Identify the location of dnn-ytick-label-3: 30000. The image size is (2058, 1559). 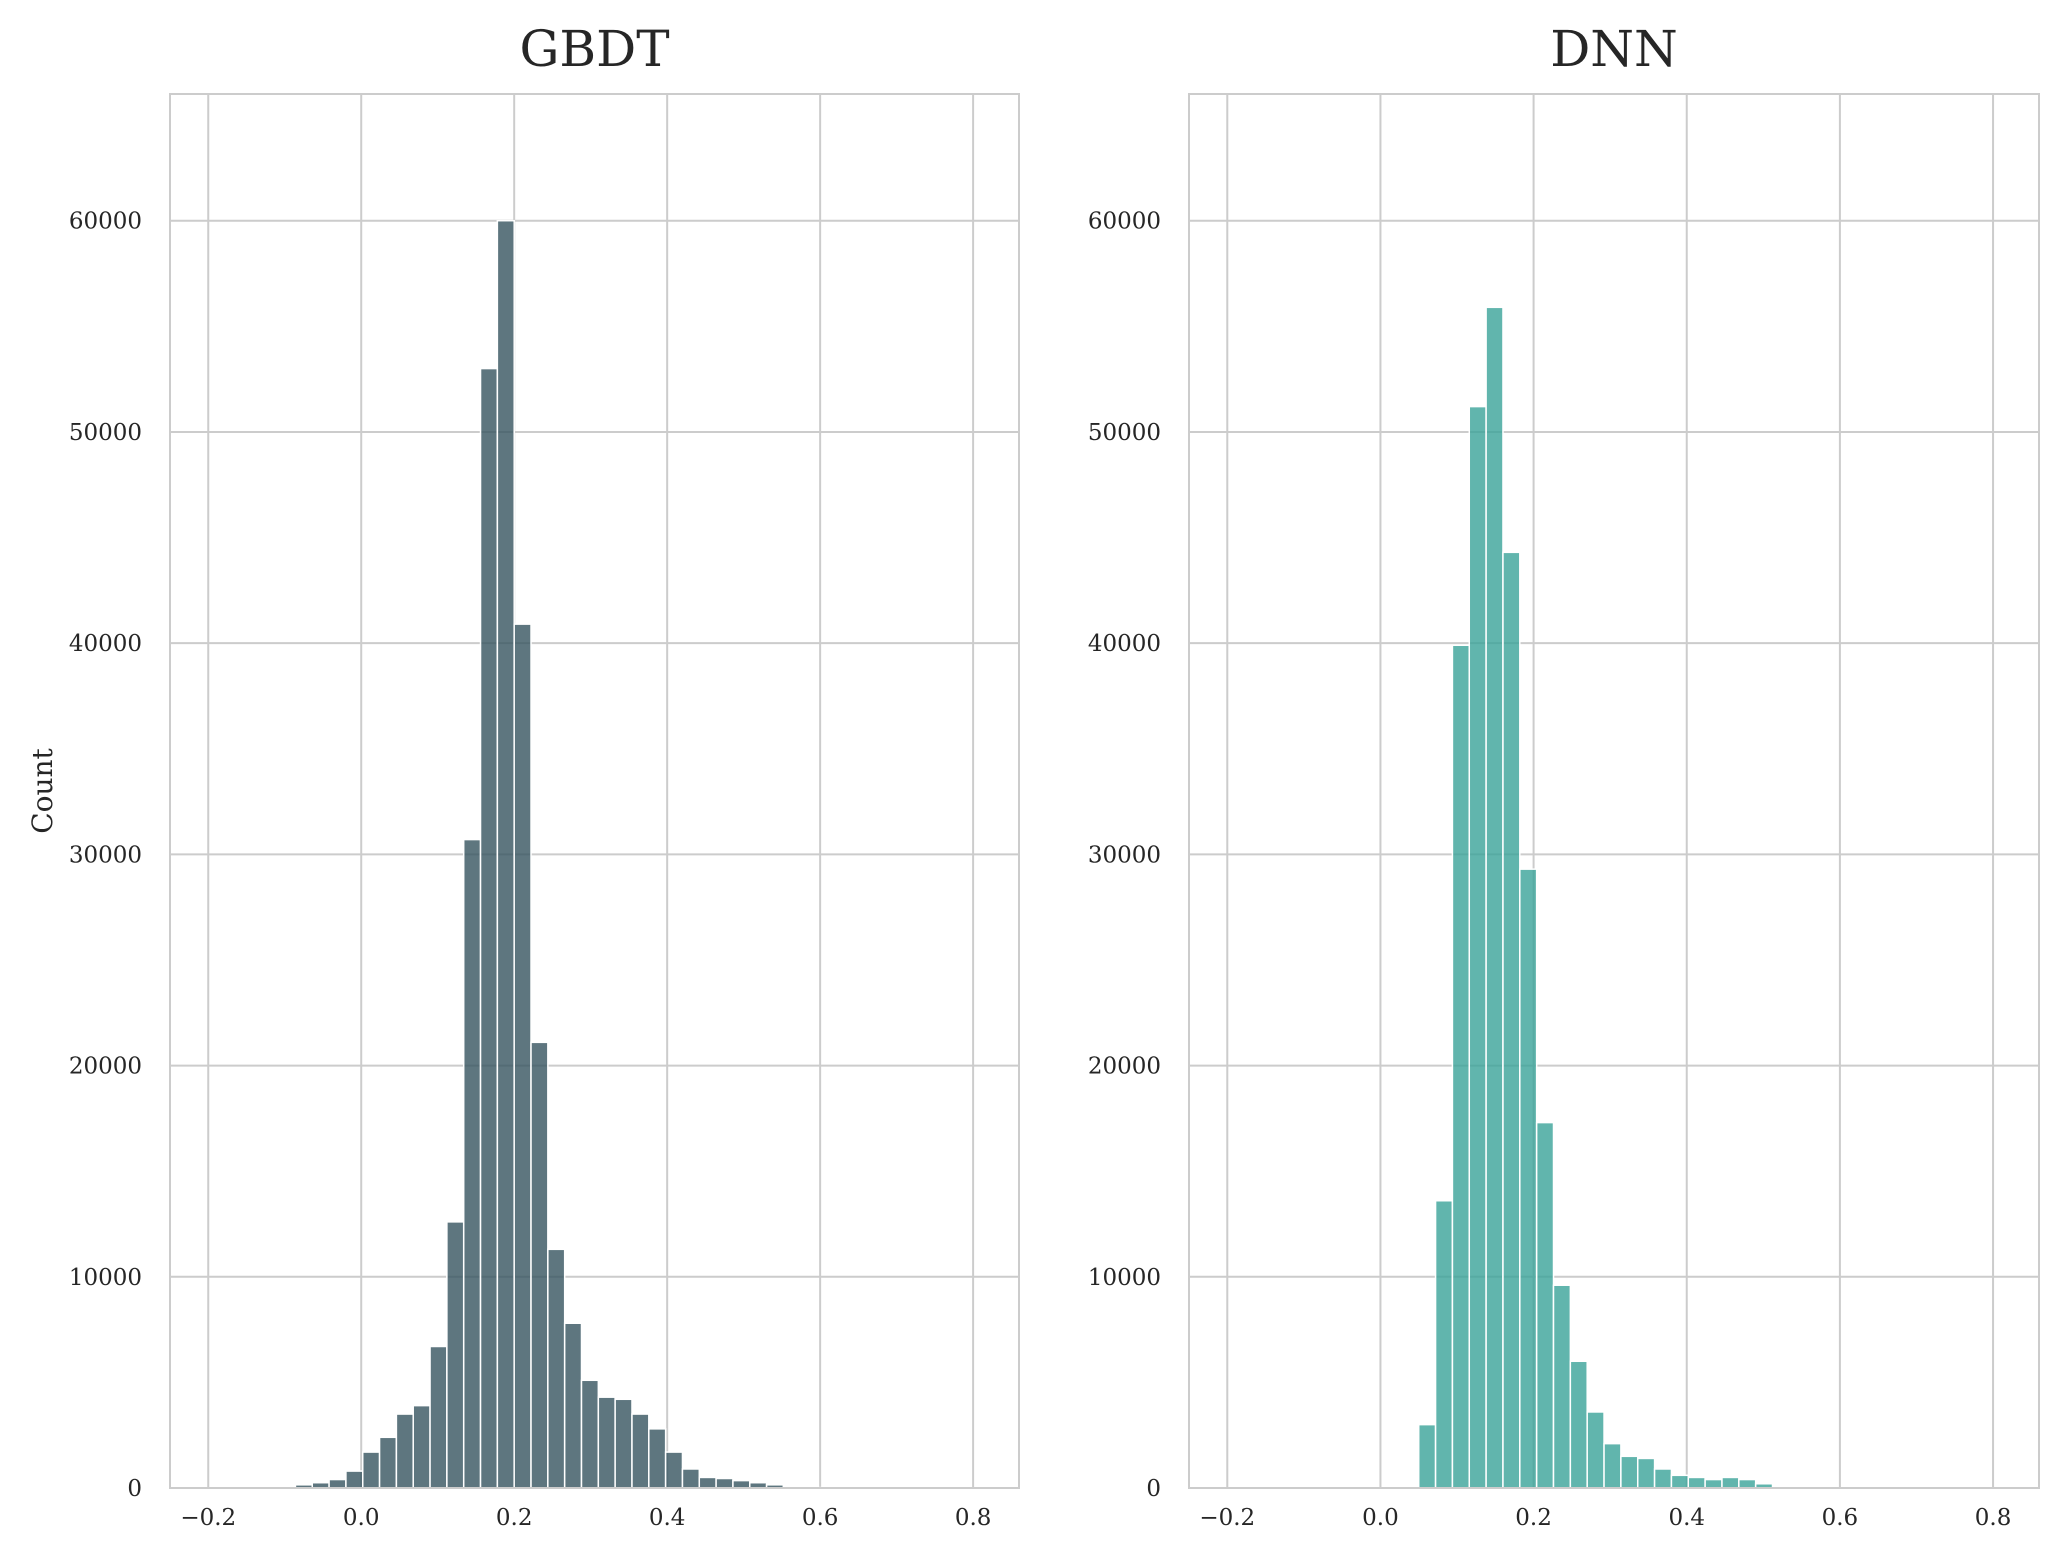
(1124, 855).